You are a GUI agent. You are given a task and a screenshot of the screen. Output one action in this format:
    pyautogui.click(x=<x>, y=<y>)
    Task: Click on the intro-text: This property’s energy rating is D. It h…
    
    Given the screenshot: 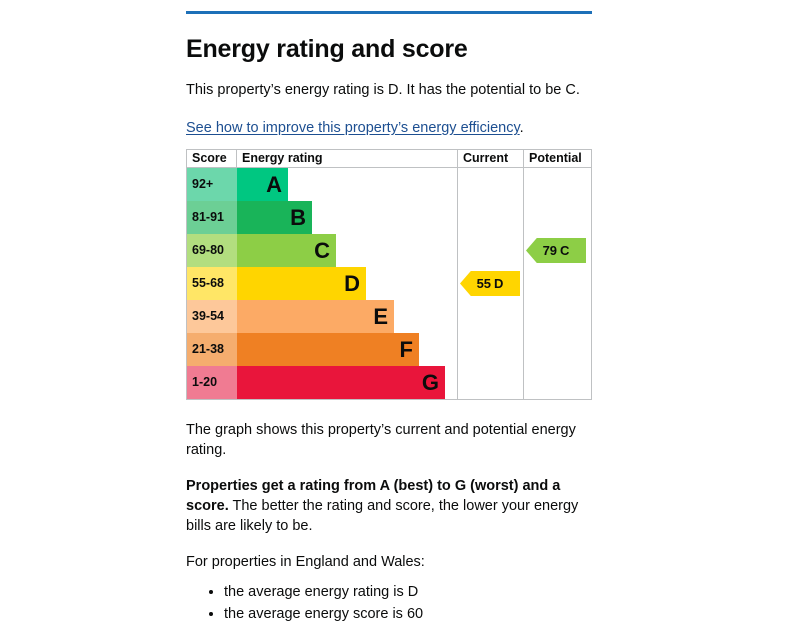 What is the action you would take?
    pyautogui.click(x=383, y=90)
    